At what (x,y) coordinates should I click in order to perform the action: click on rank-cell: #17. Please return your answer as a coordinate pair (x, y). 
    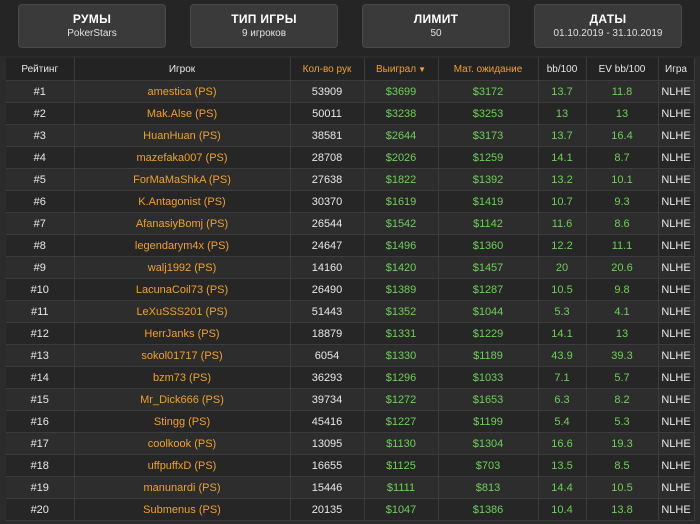
    Looking at the image, I should click on (40, 443).